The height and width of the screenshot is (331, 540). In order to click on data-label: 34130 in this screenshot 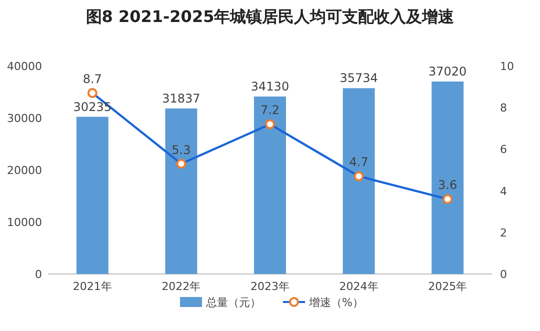, I will do `click(270, 87)`.